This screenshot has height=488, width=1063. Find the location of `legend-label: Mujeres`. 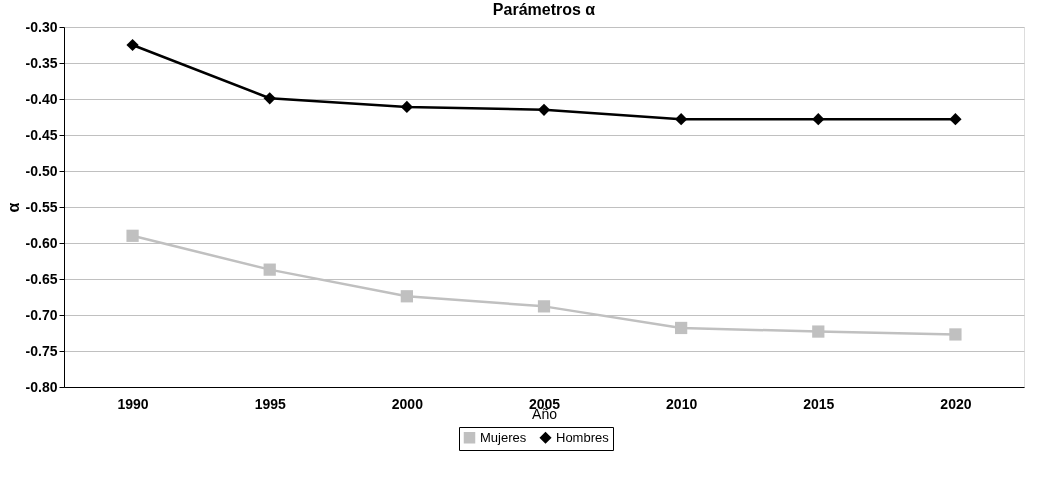

legend-label: Mujeres is located at coordinates (503, 437).